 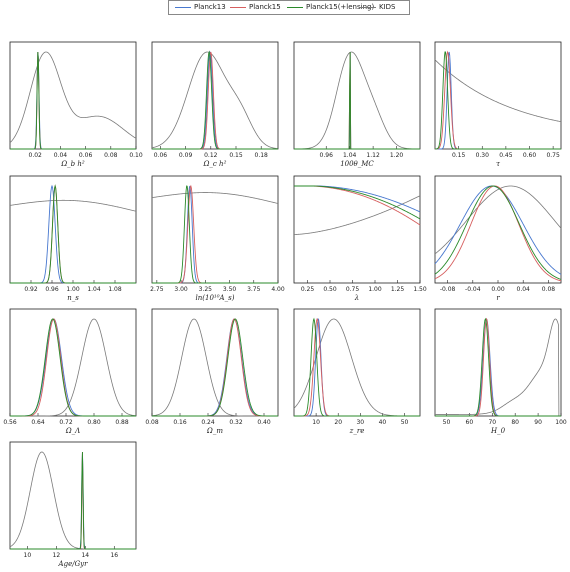 I want to click on x-tick-label: 1.08, so click(x=115, y=289).